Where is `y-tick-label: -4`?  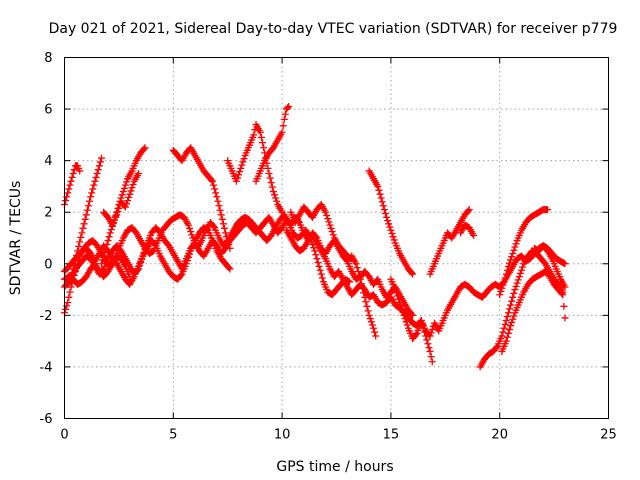 y-tick-label: -4 is located at coordinates (46, 367).